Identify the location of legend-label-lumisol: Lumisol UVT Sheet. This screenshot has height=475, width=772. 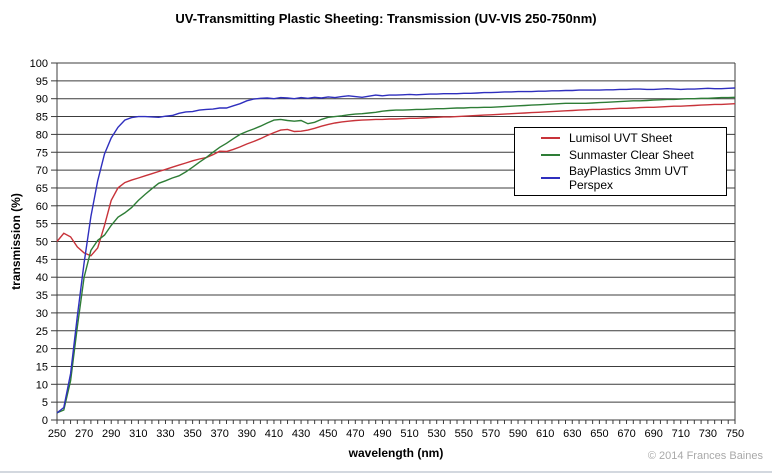
(621, 137).